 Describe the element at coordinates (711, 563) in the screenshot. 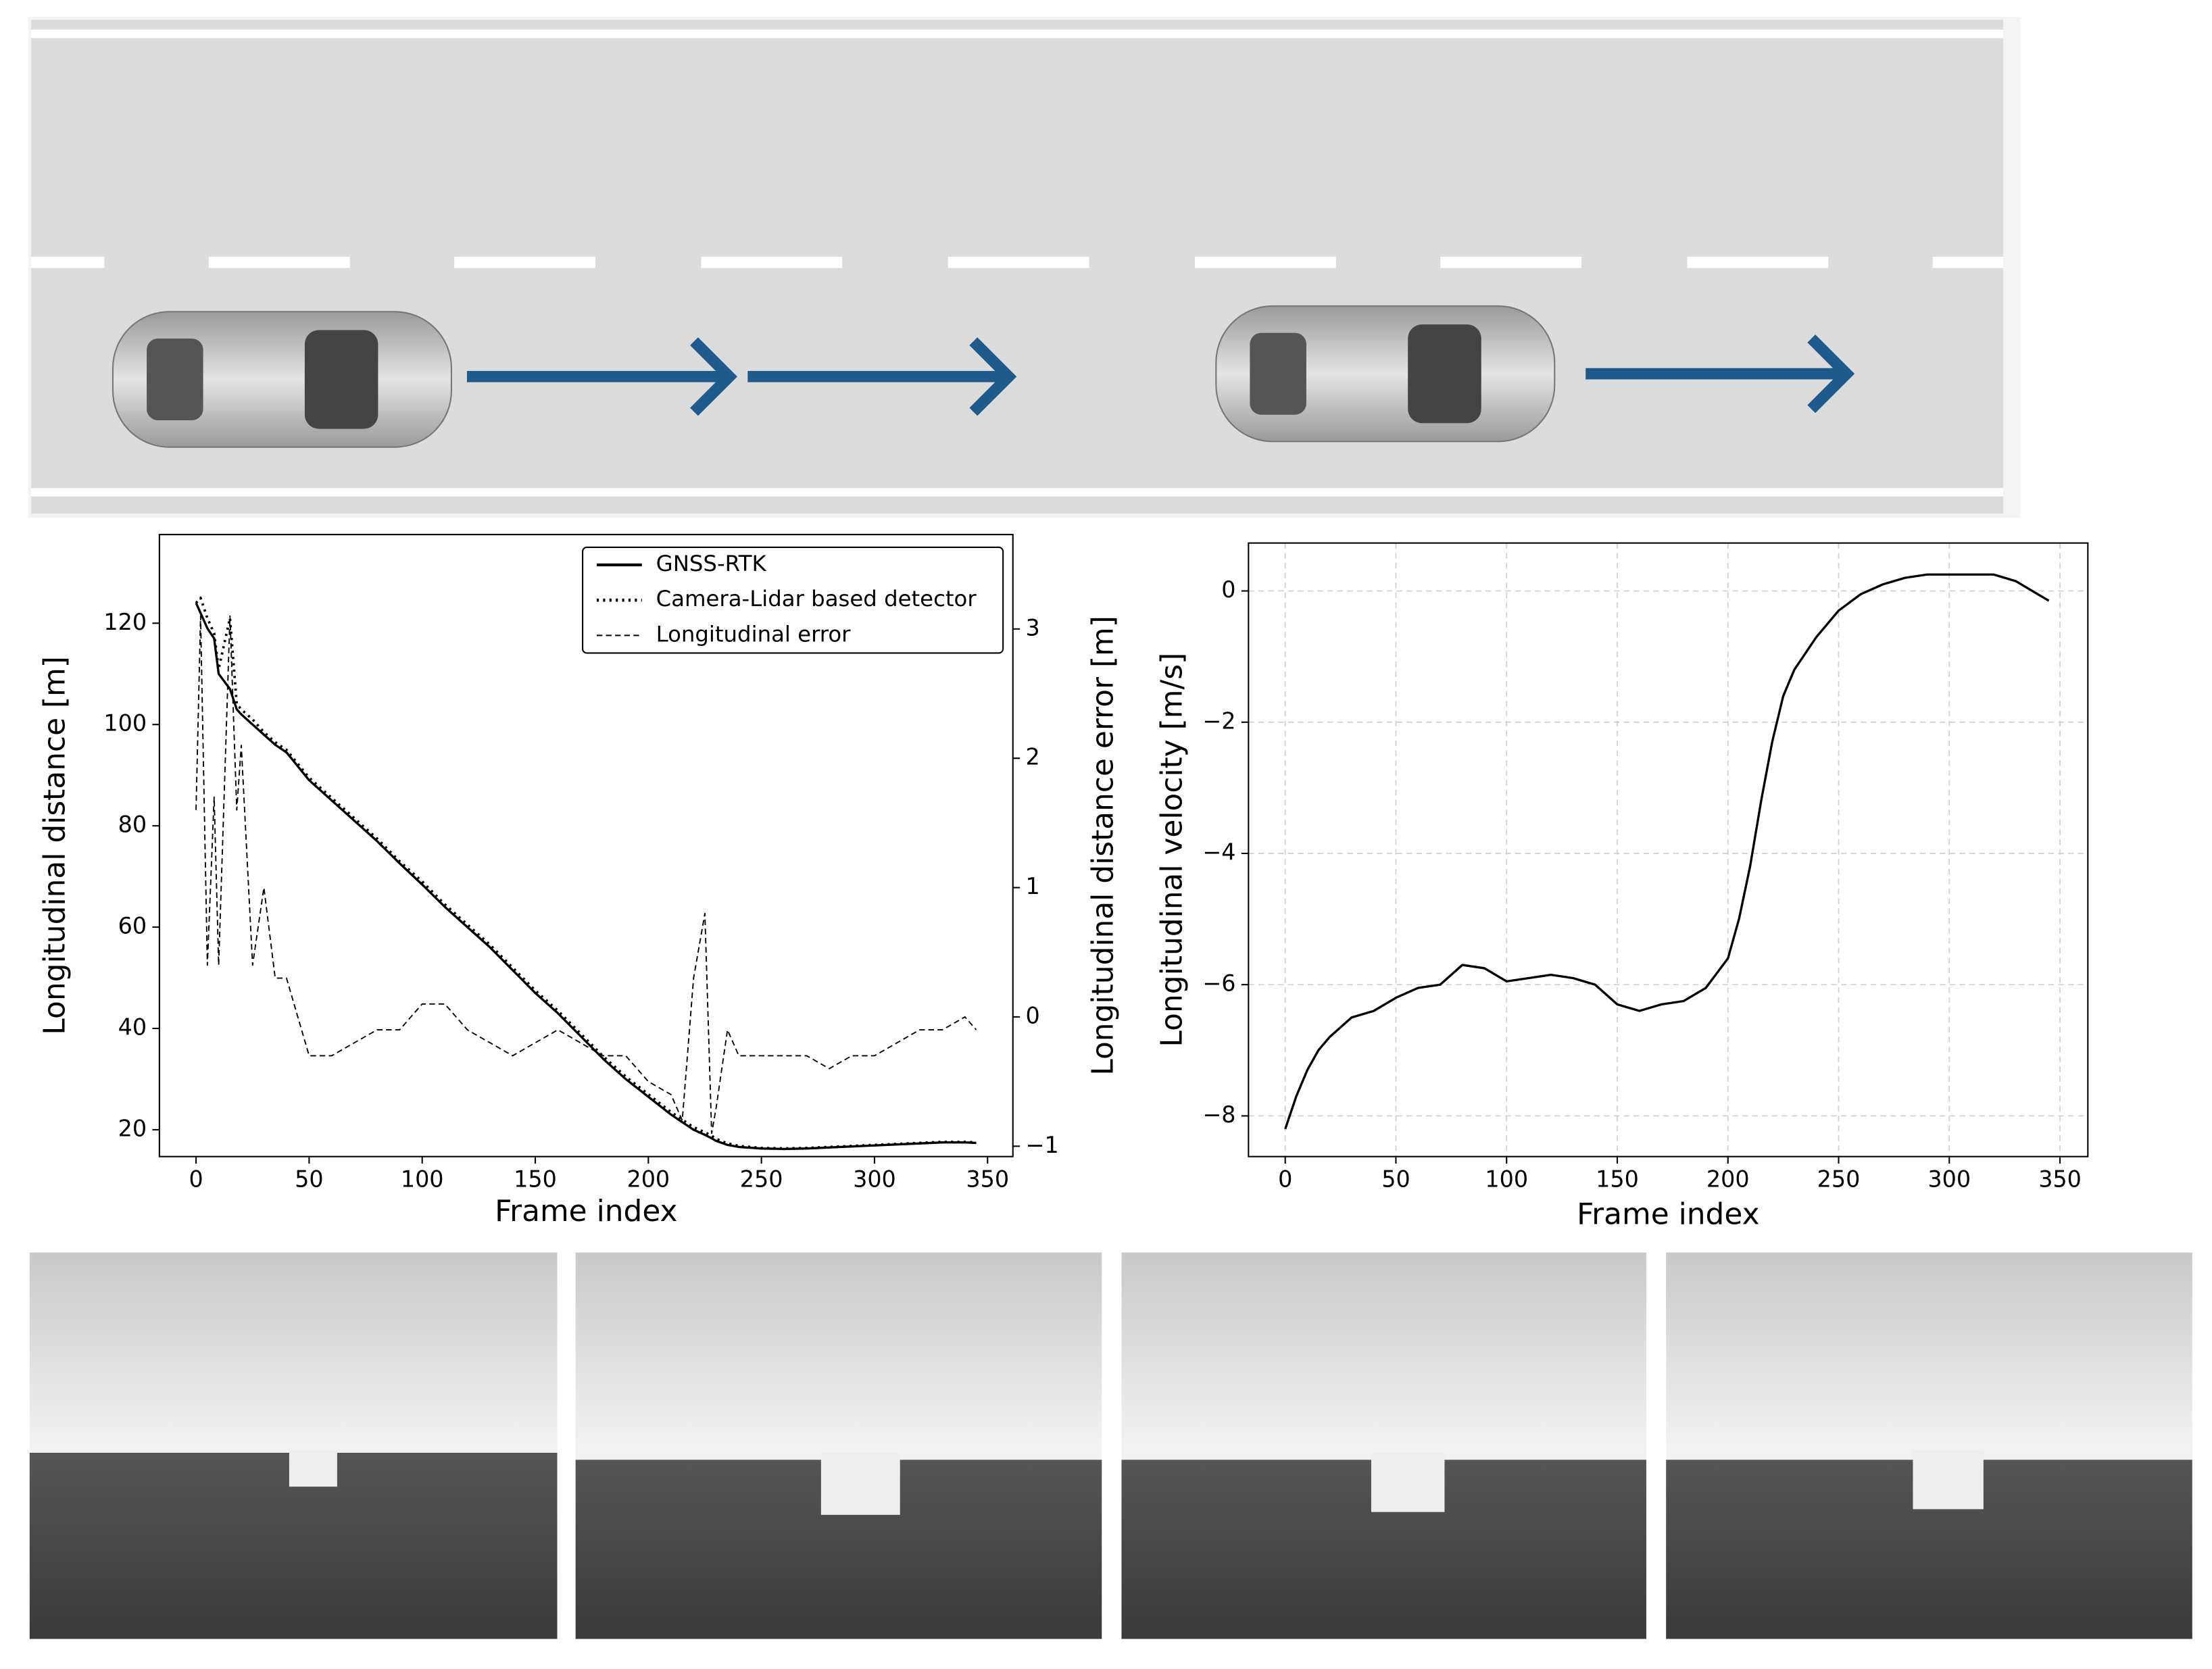

I see `legend-label: GNSS-RTK` at that location.